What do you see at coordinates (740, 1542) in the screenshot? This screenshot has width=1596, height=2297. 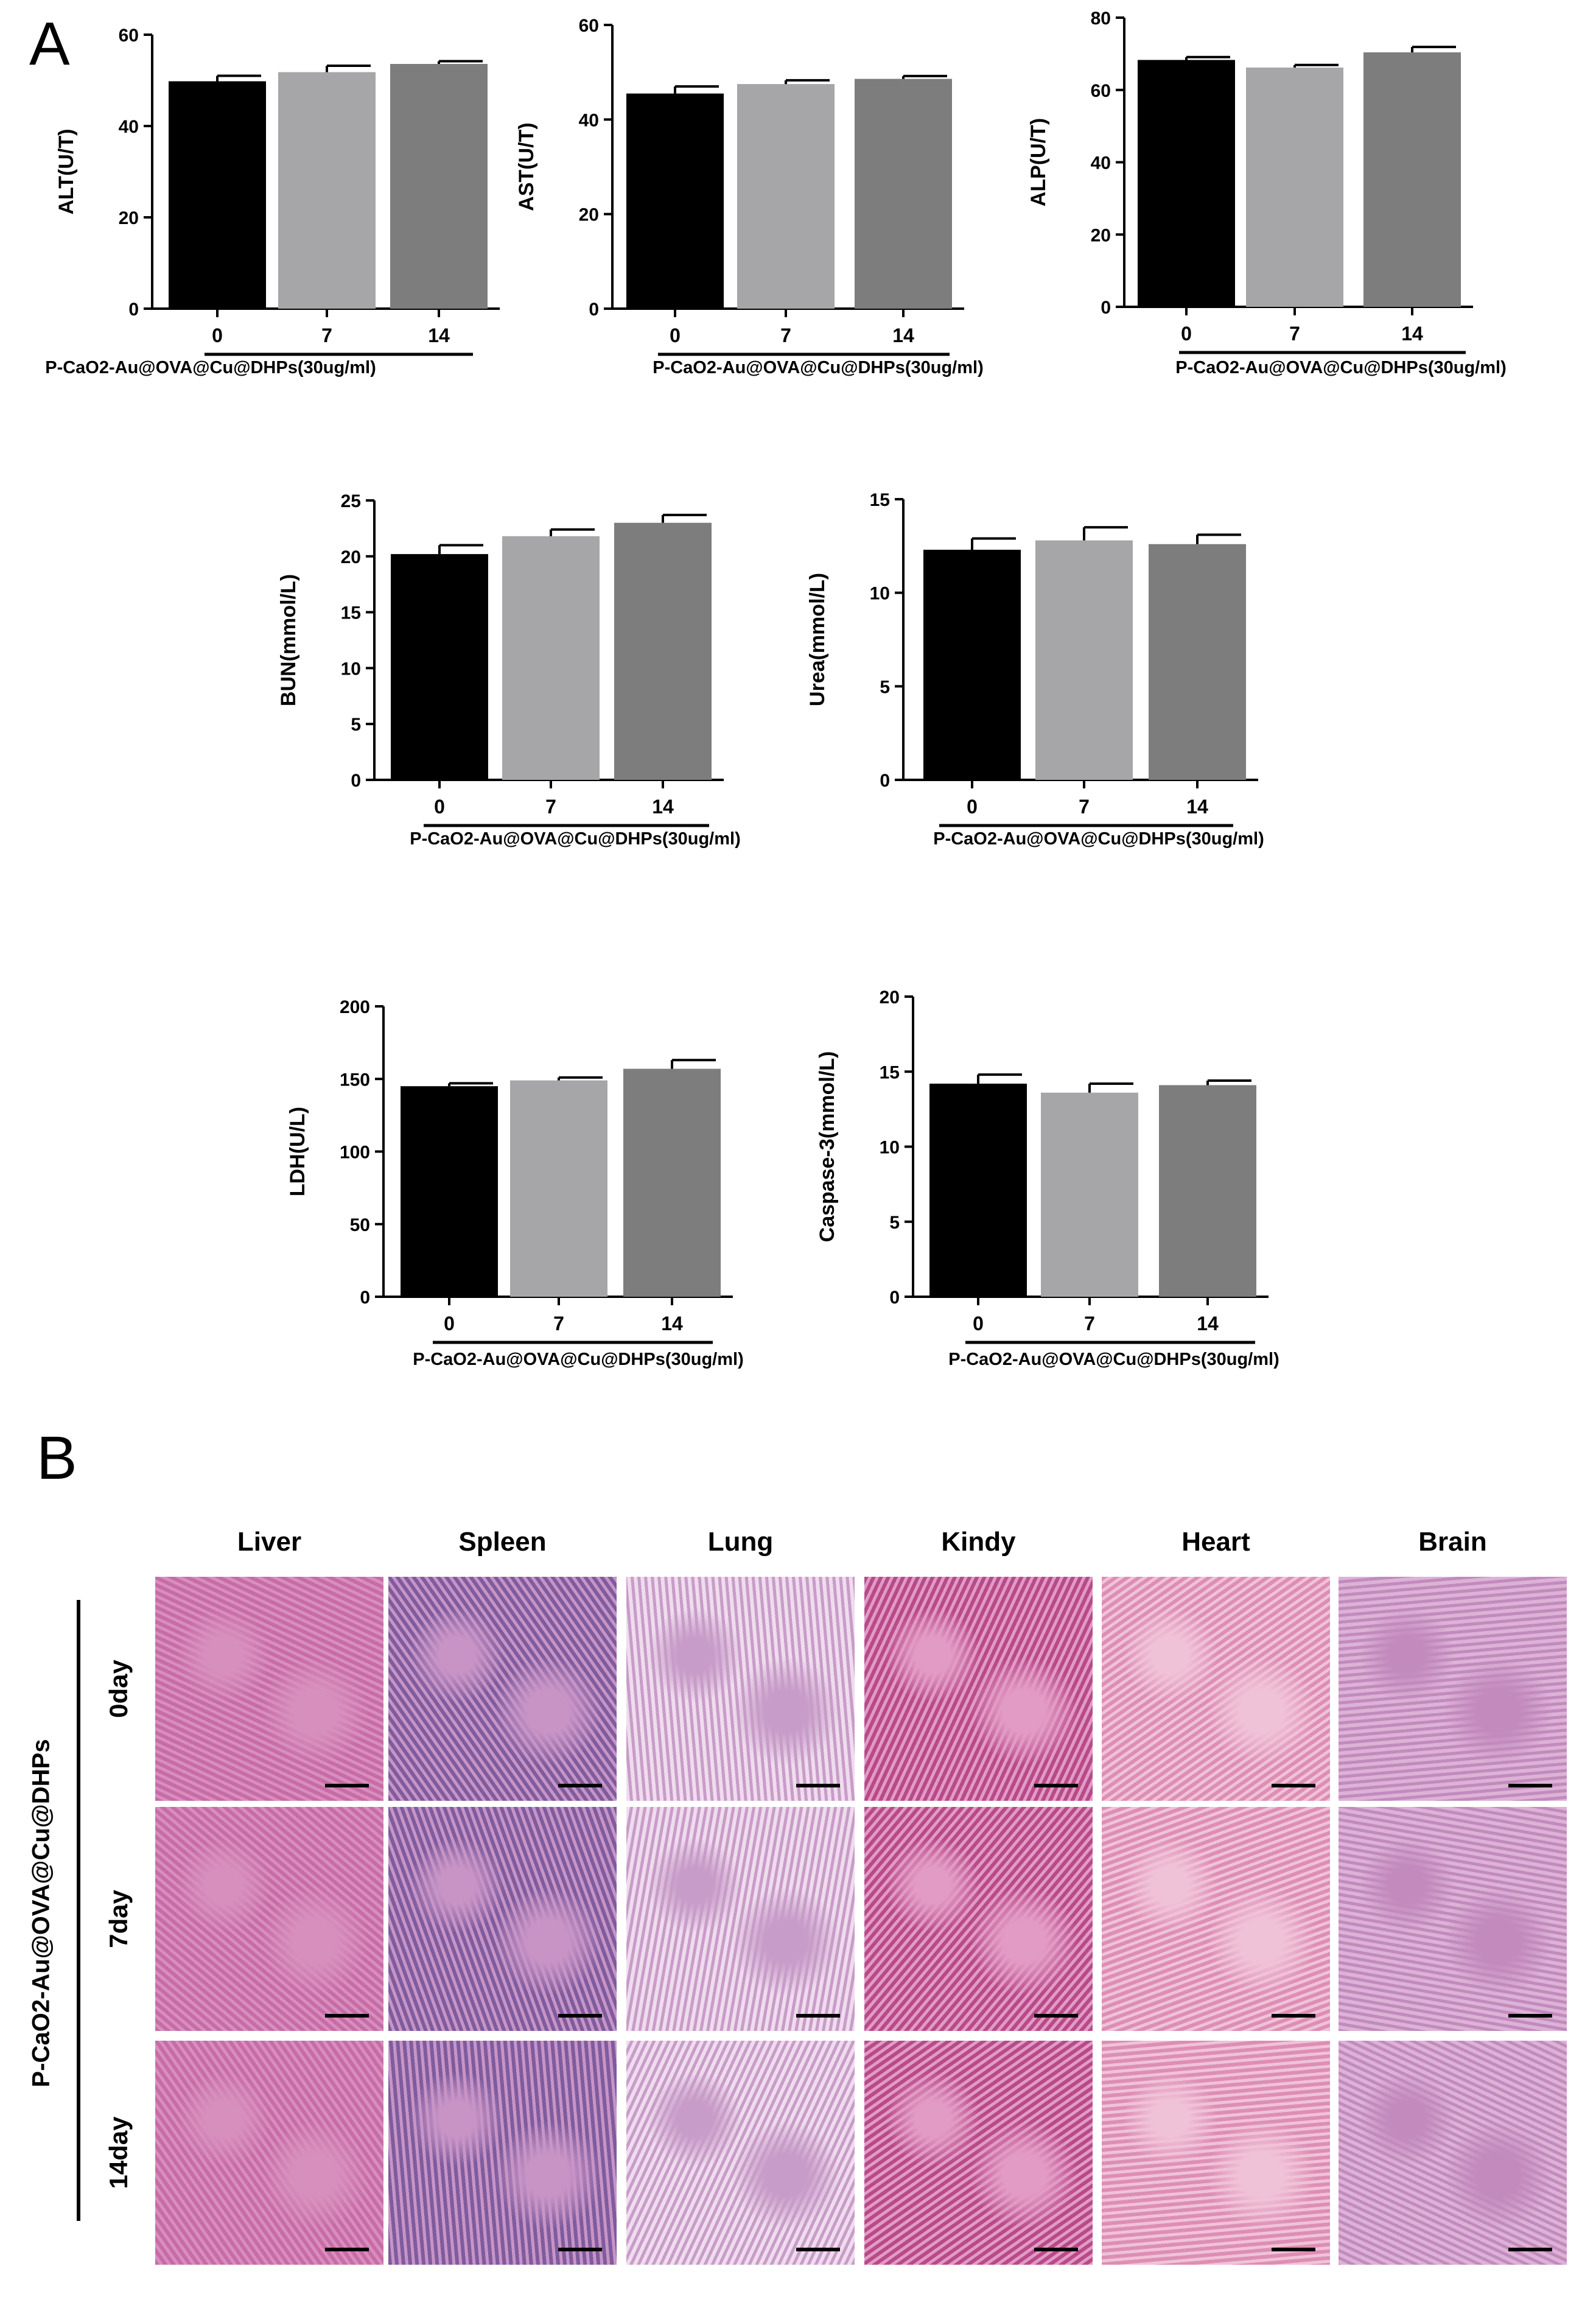 I see `organ-label-lung: Lung` at bounding box center [740, 1542].